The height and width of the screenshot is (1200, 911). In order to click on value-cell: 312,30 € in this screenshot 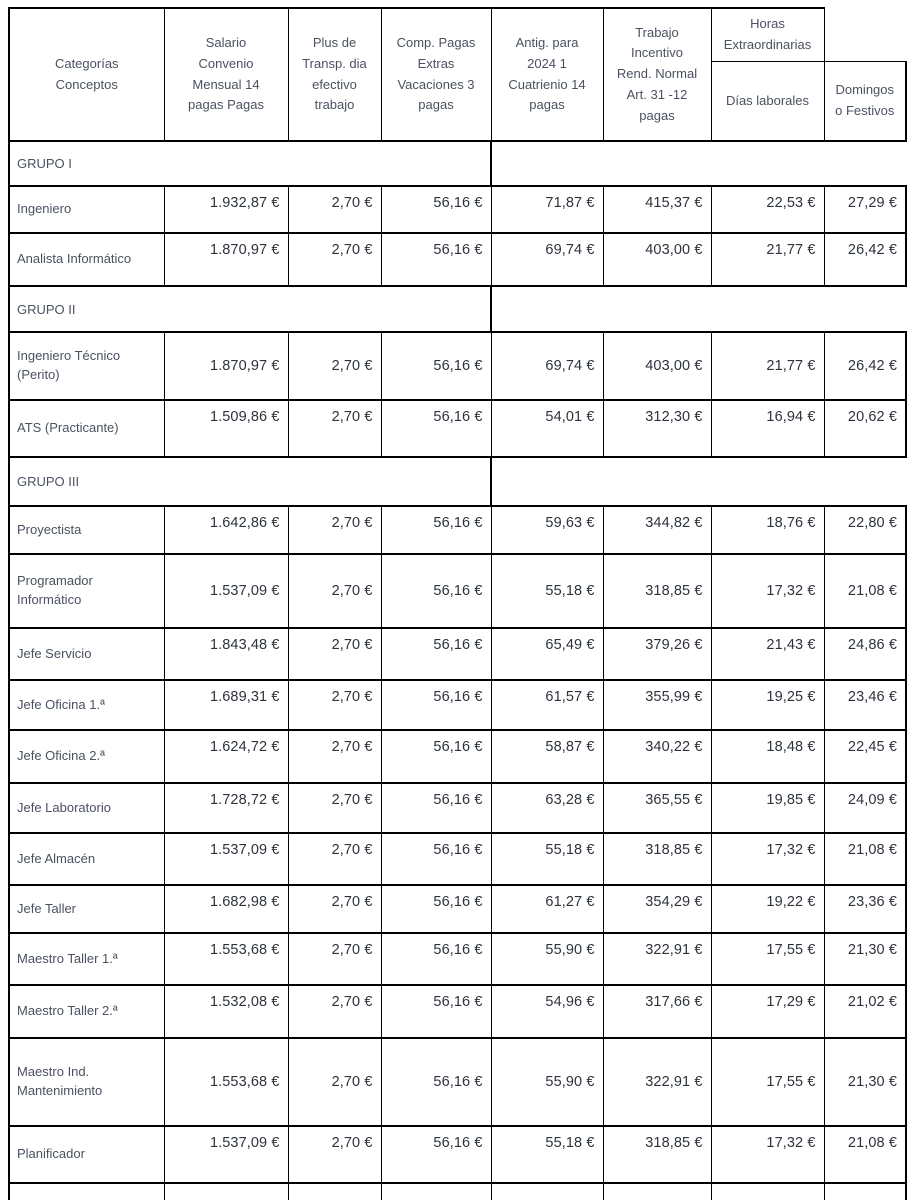, I will do `click(657, 428)`.